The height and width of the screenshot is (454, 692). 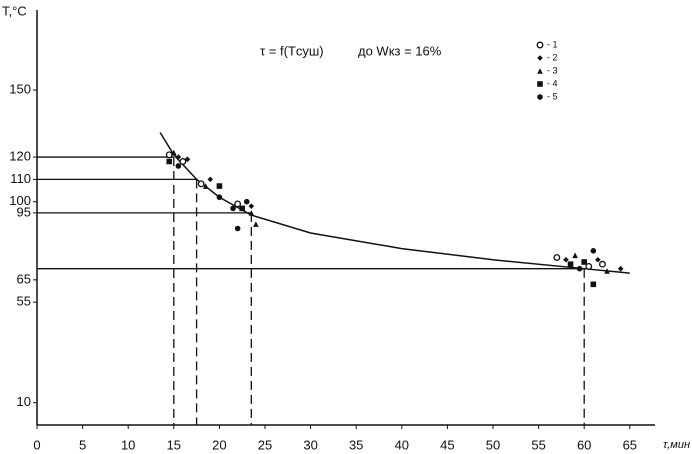 What do you see at coordinates (82, 444) in the screenshot?
I see `x-tick-label: 5` at bounding box center [82, 444].